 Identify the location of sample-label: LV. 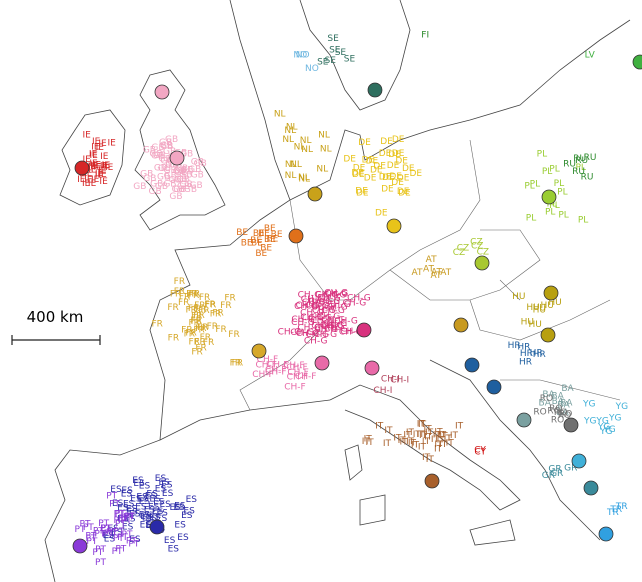
(590, 56).